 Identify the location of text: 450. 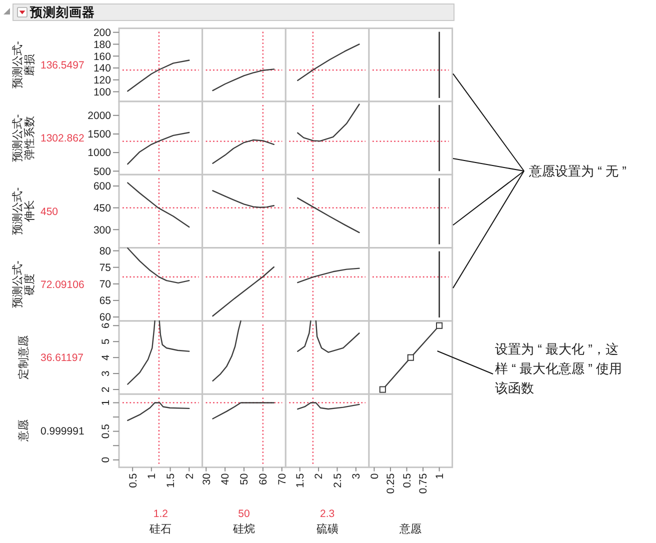
(49, 212).